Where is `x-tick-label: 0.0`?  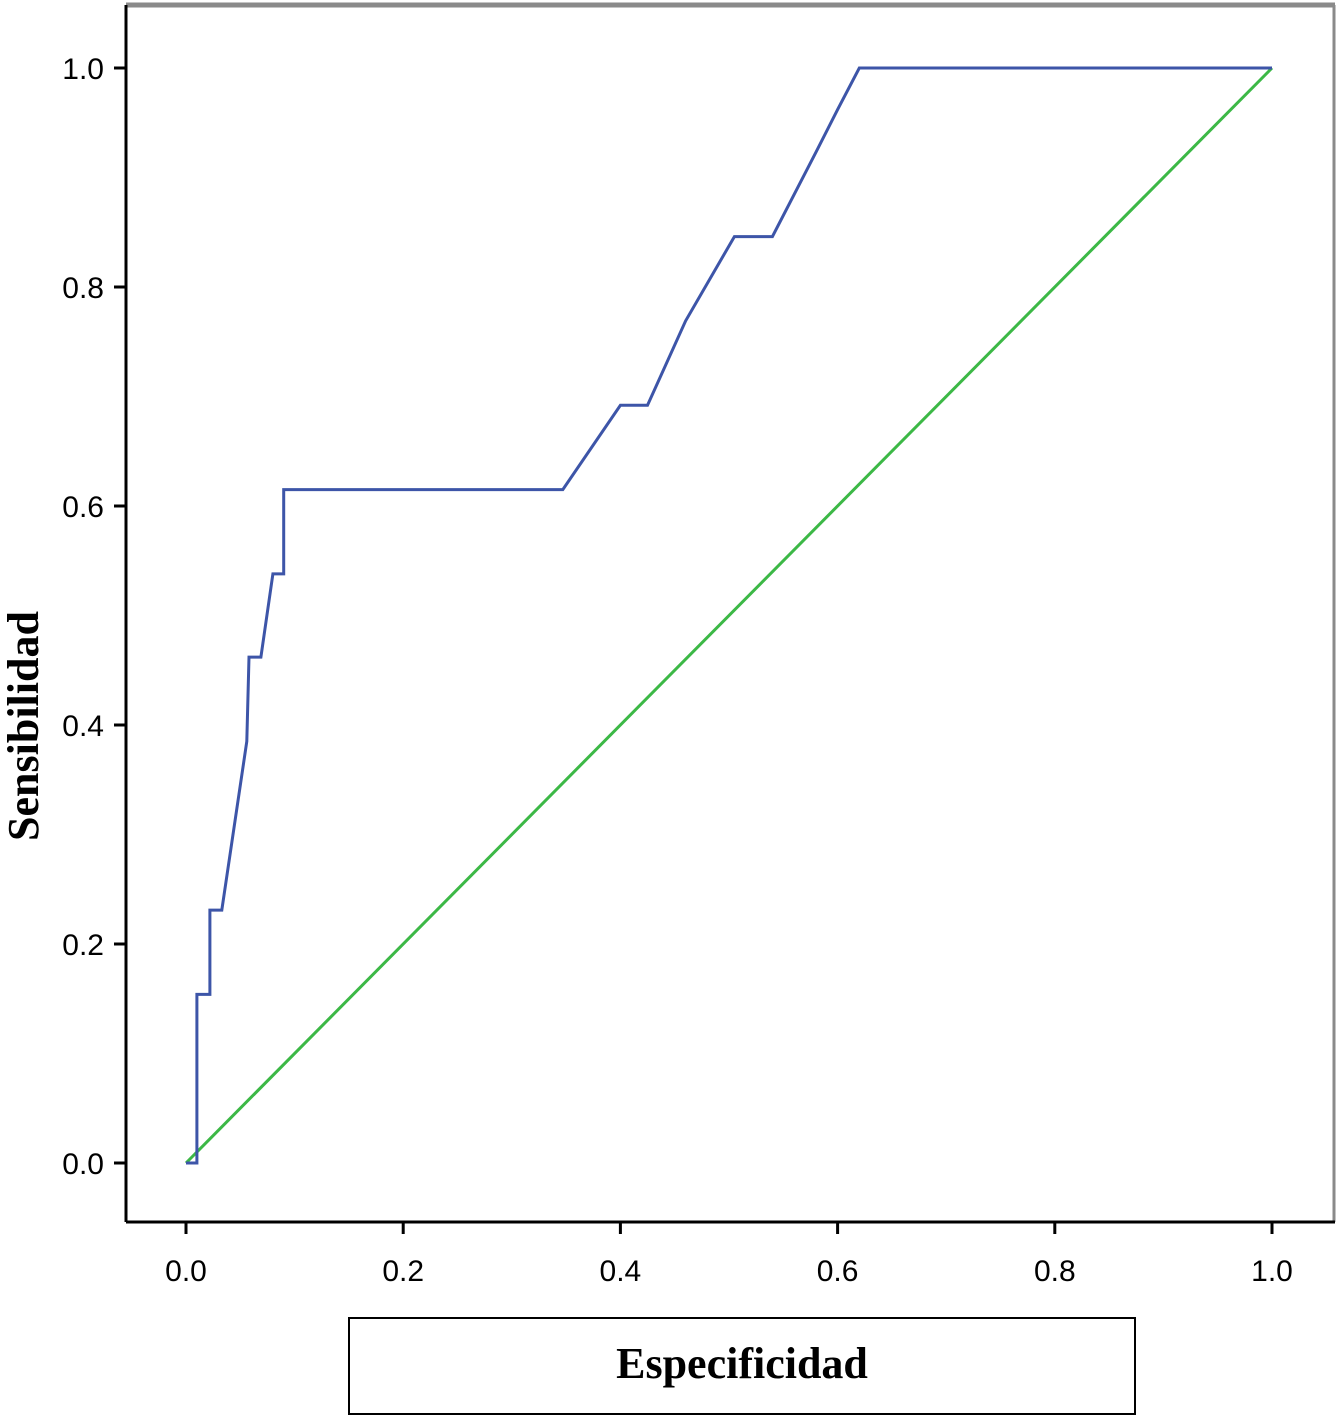
x-tick-label: 0.0 is located at coordinates (186, 1271).